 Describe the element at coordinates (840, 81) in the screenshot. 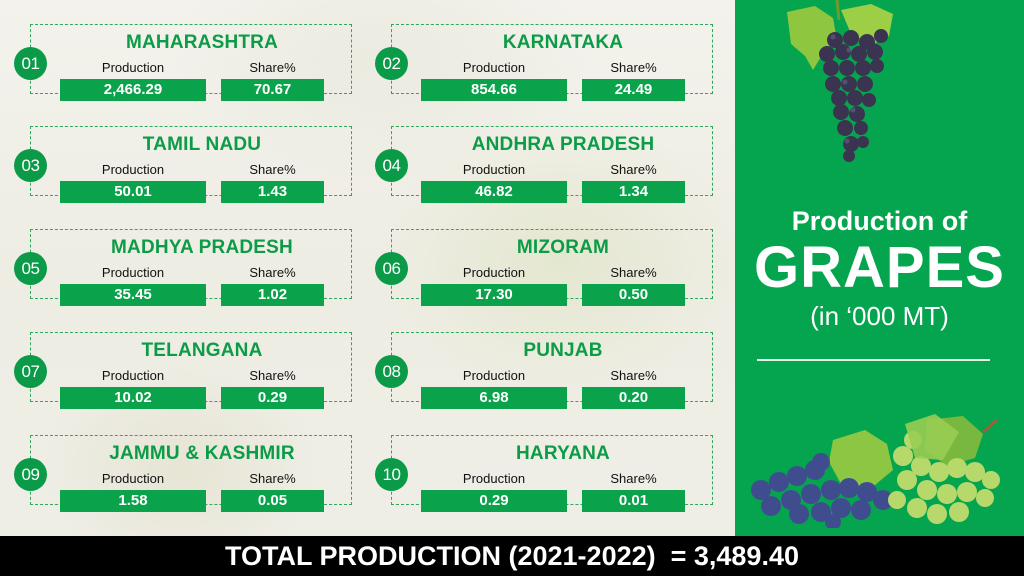

I see `purple-grape-bunch-icon` at that location.